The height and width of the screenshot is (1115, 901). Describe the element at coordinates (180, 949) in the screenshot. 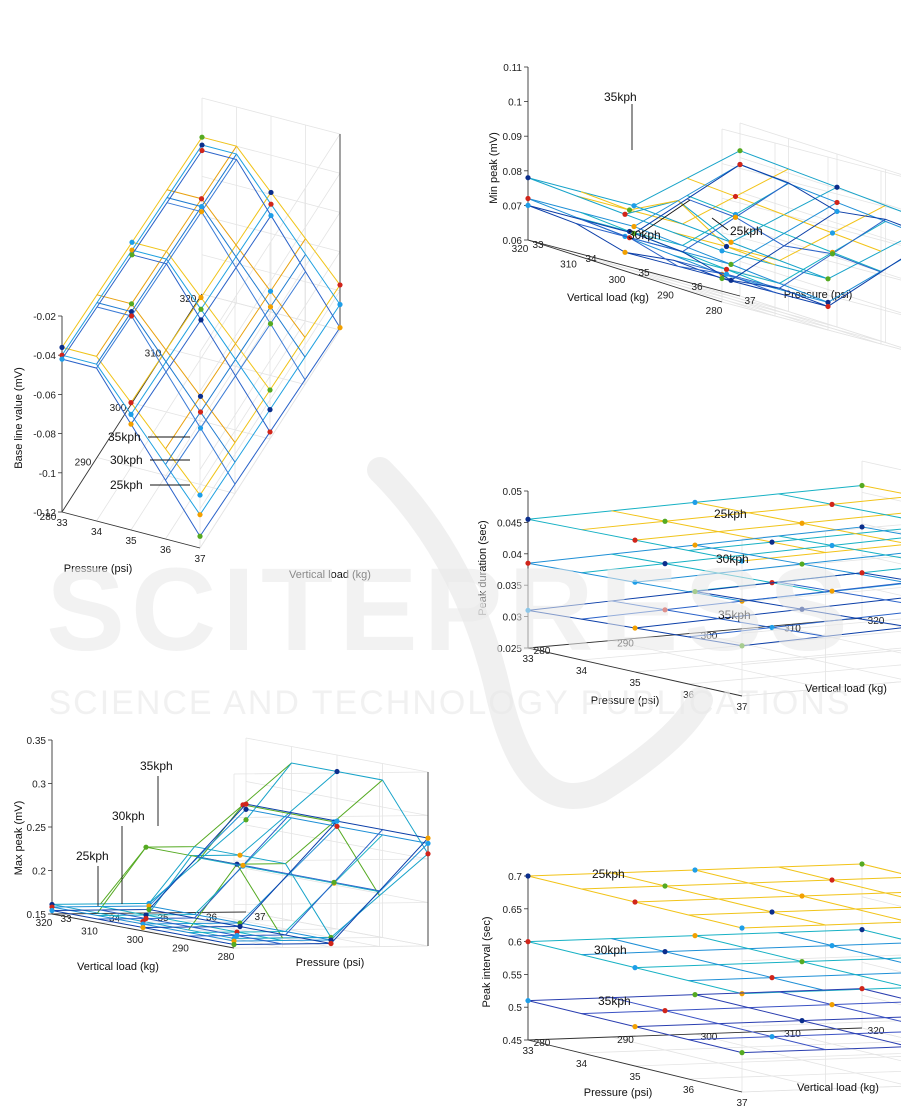

I see `x-tick-label: 290` at that location.